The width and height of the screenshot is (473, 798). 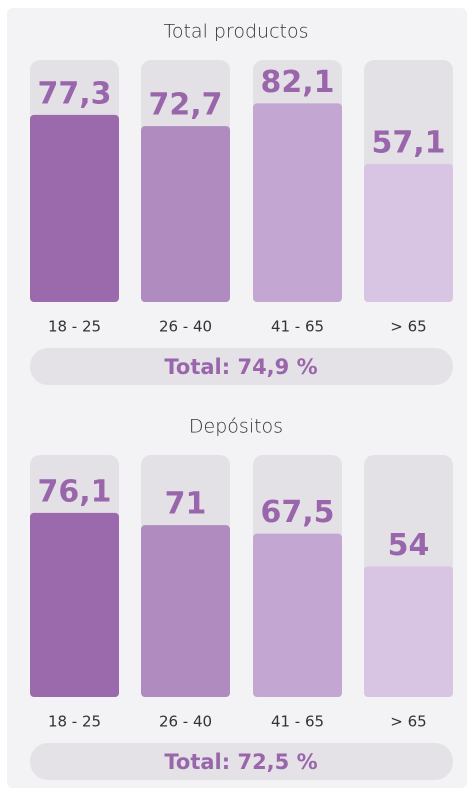 I want to click on value-label: 82,1, so click(x=297, y=82).